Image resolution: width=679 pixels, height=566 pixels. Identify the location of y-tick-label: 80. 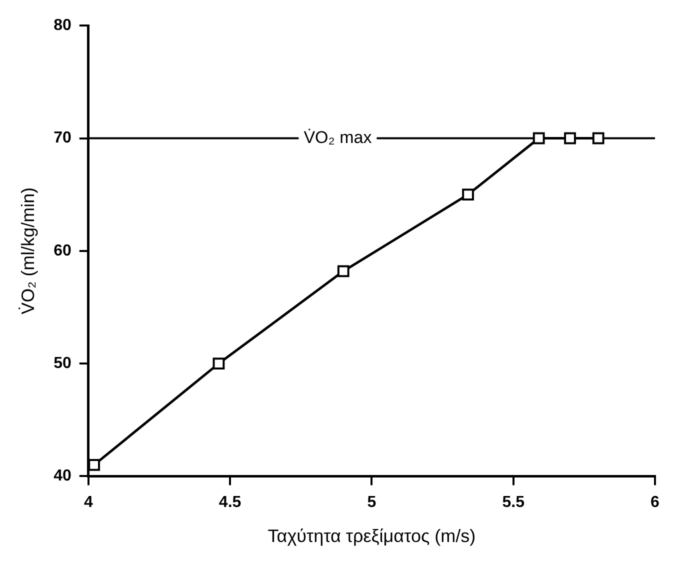
(63, 25).